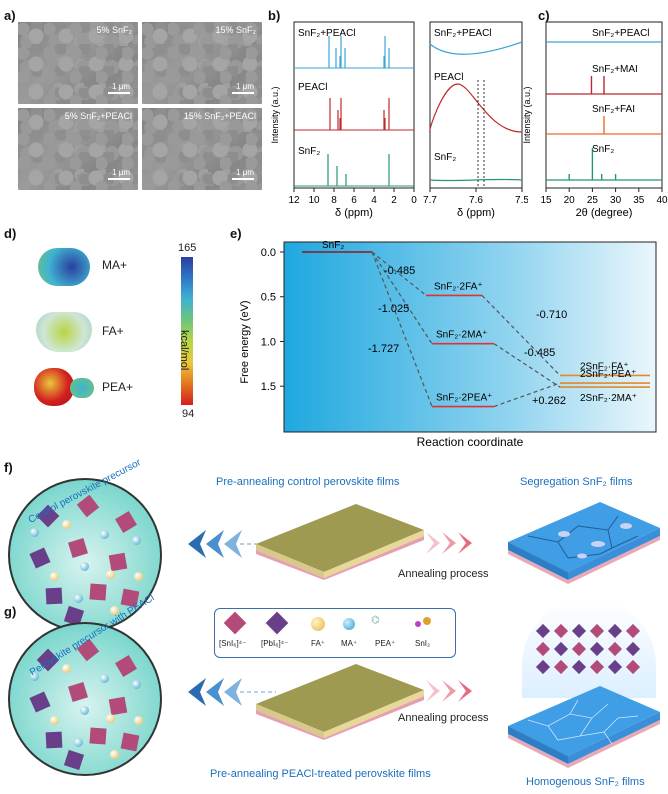 This screenshot has width=668, height=794. Describe the element at coordinates (604, 197) in the screenshot. I see `xrd-xticks: 15 20 25 30 35 40` at that location.